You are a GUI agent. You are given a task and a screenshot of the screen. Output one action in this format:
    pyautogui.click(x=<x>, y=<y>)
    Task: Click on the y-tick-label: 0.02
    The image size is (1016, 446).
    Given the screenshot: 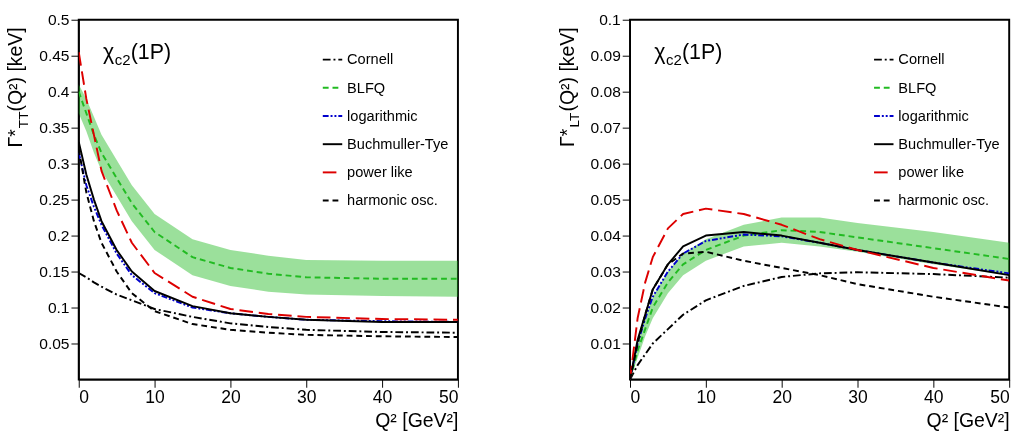 What is the action you would take?
    pyautogui.click(x=605, y=307)
    